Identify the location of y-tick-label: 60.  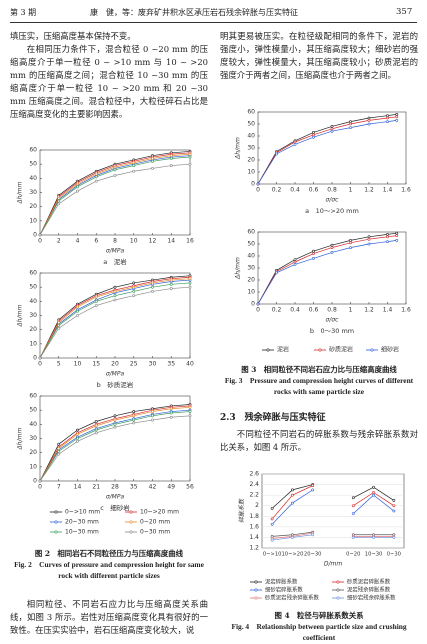
(33, 273).